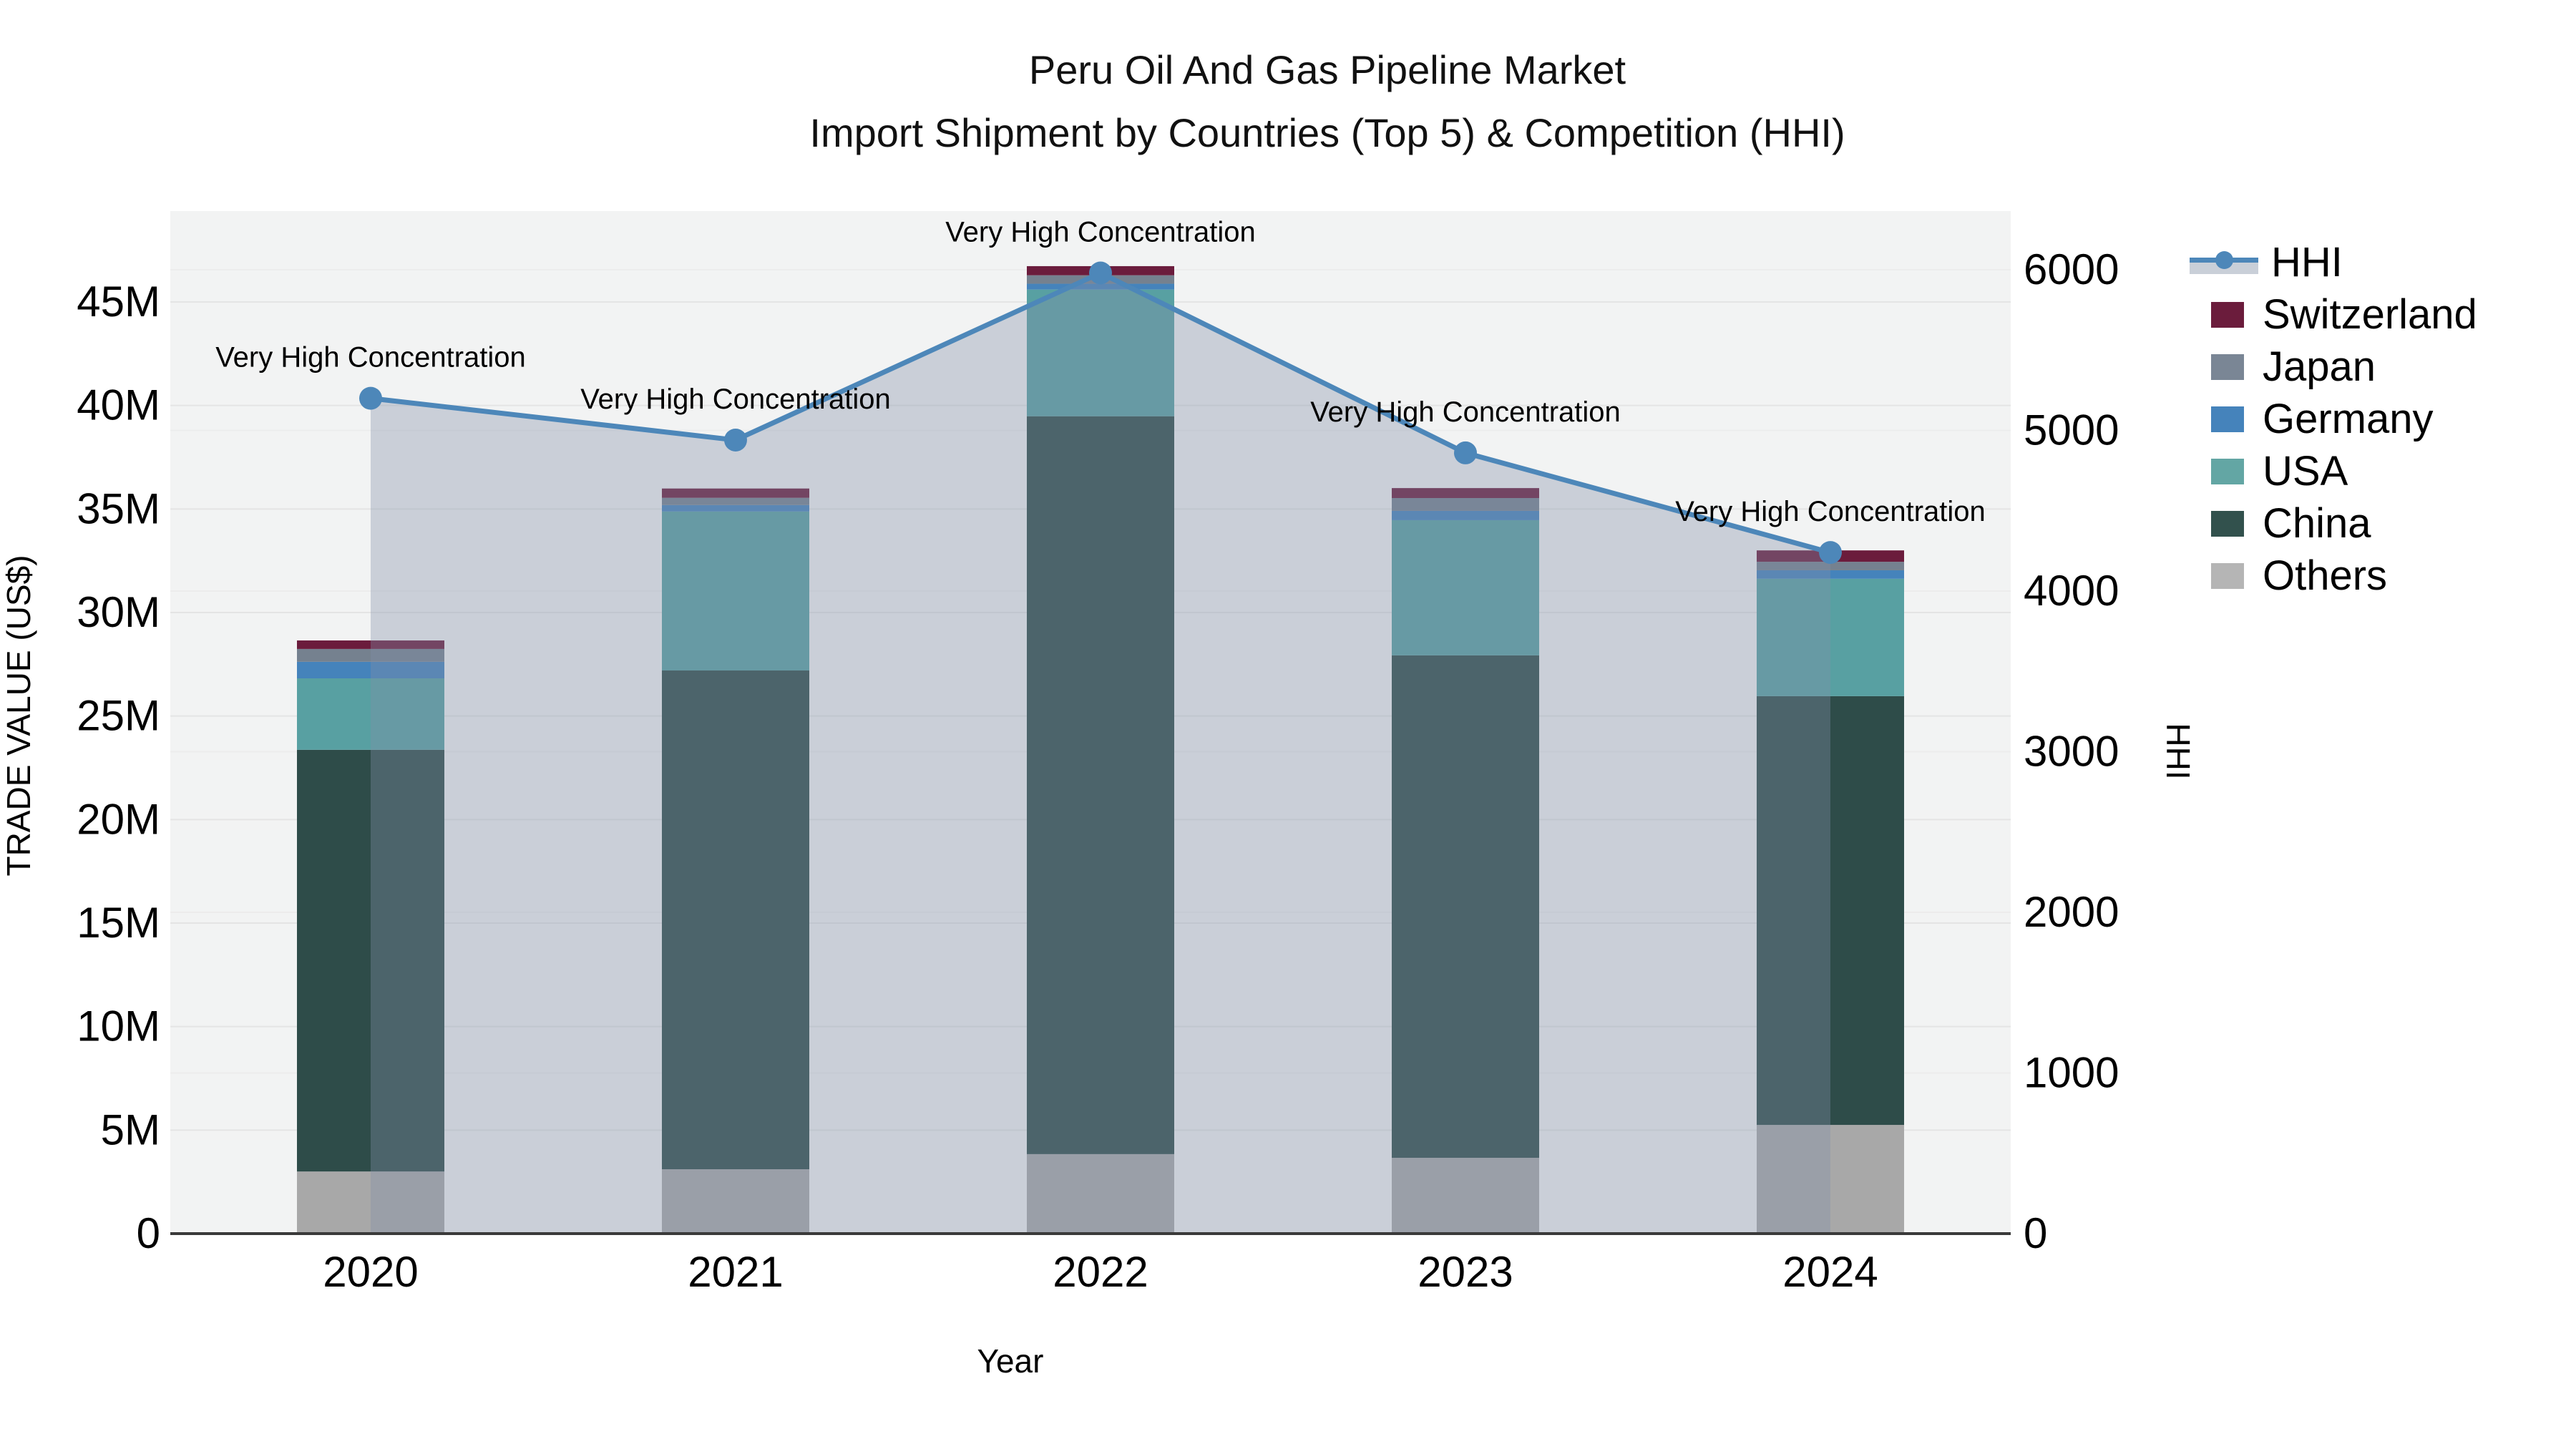  I want to click on right-axis-tick-label: 0, so click(2035, 1233).